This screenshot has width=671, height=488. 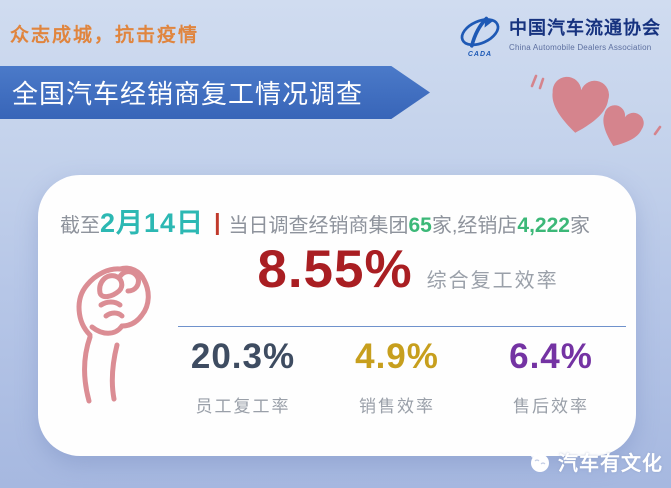 What do you see at coordinates (444, 226) in the screenshot?
I see `header-group-unit: 家,` at bounding box center [444, 226].